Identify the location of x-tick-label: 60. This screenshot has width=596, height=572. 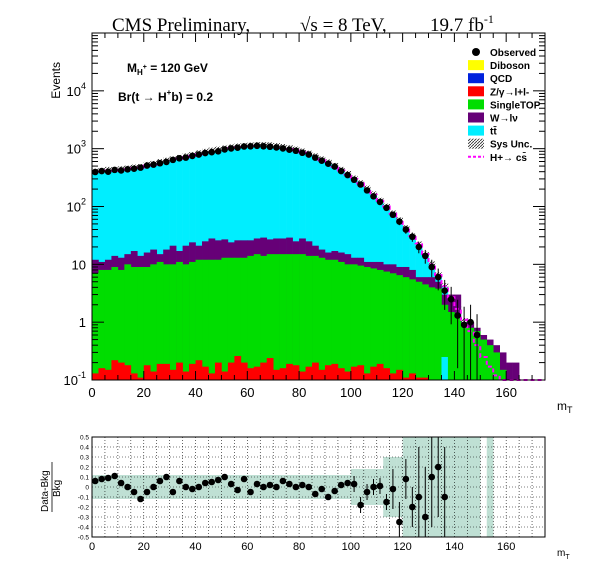
(247, 392).